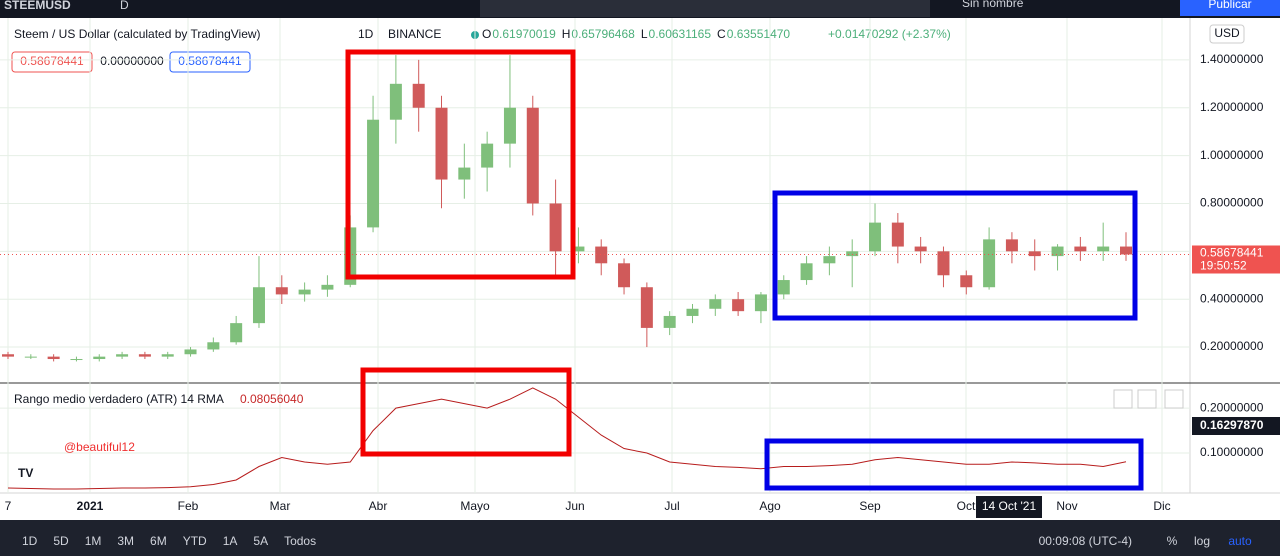  What do you see at coordinates (99, 447) in the screenshot?
I see `watermark: @beautiful12` at bounding box center [99, 447].